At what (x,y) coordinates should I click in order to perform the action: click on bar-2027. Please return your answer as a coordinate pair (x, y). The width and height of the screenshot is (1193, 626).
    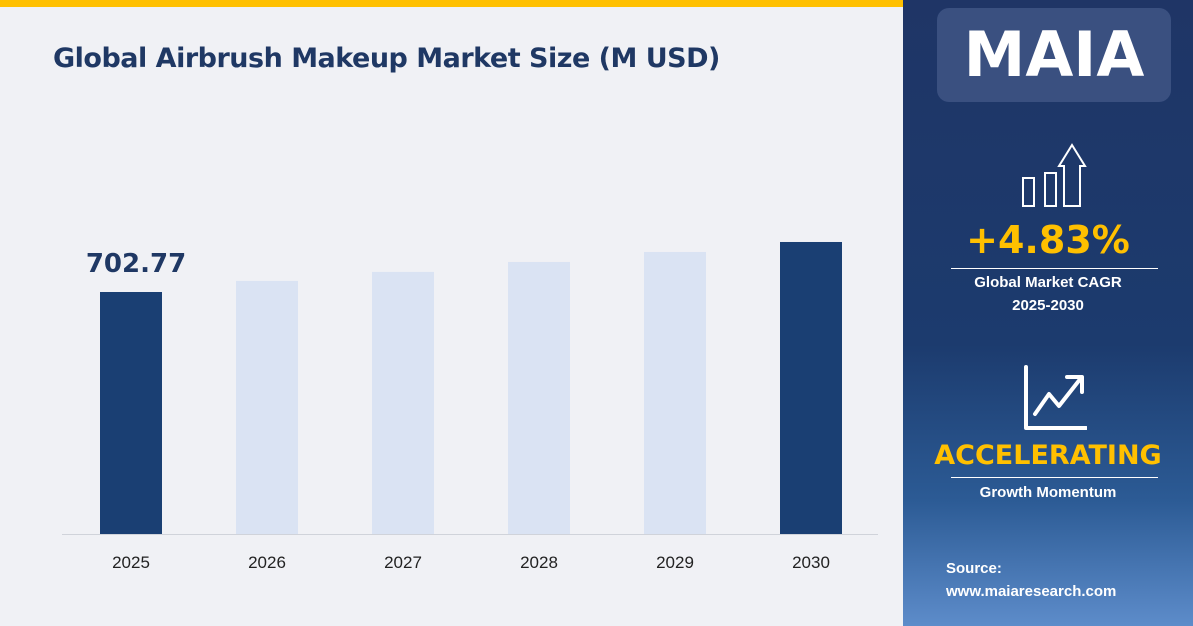
    Looking at the image, I should click on (403, 402).